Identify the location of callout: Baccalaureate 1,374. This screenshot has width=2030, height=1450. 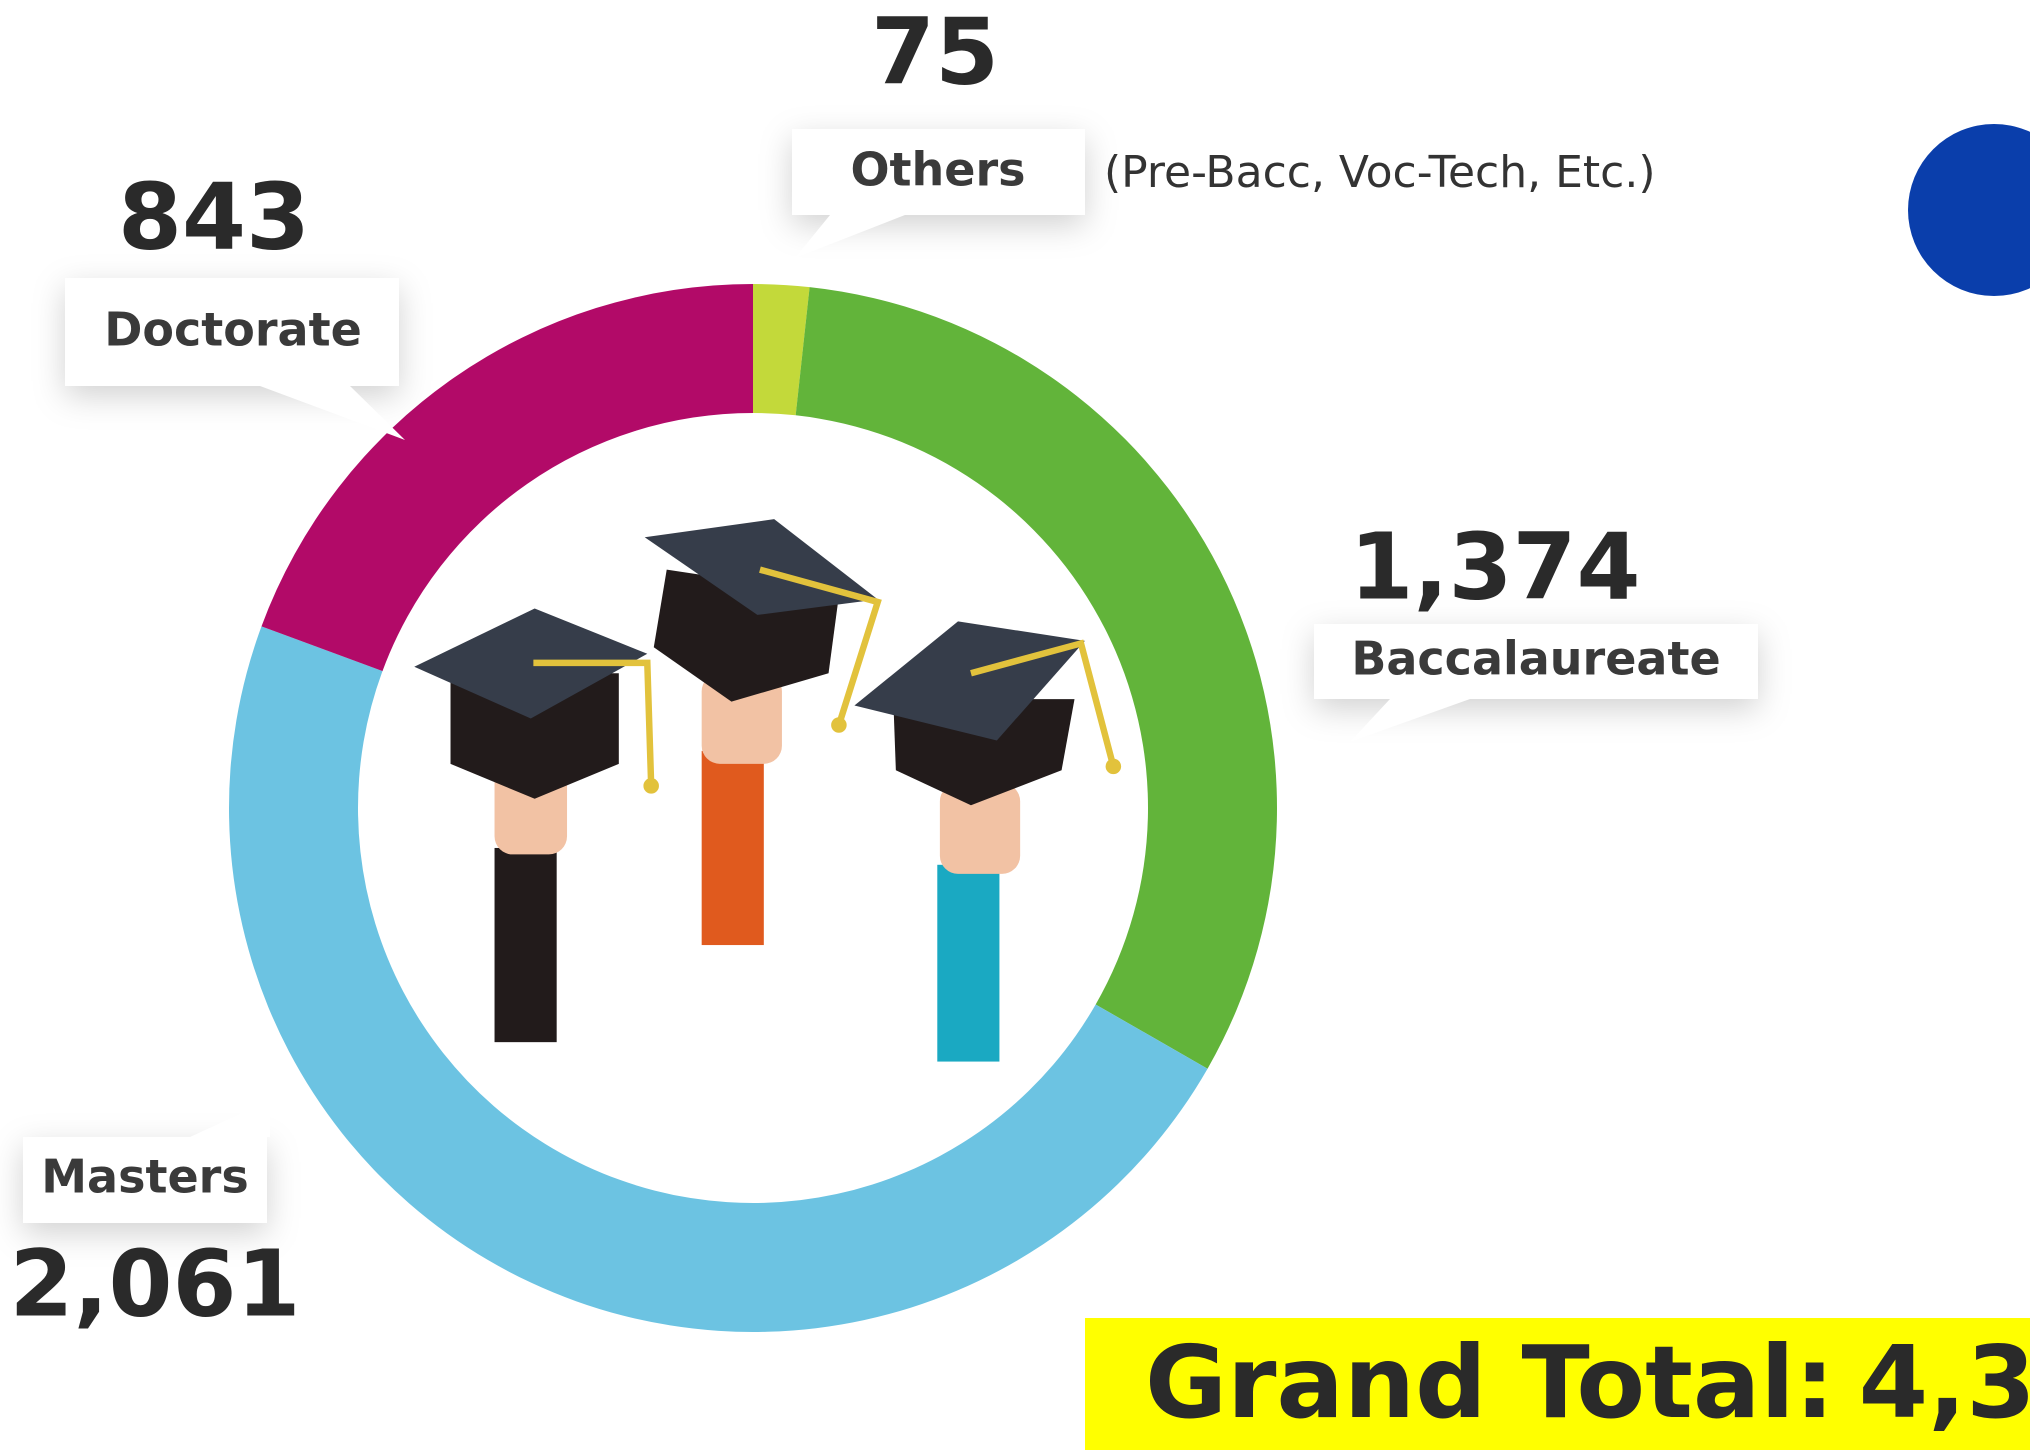
(1536, 627).